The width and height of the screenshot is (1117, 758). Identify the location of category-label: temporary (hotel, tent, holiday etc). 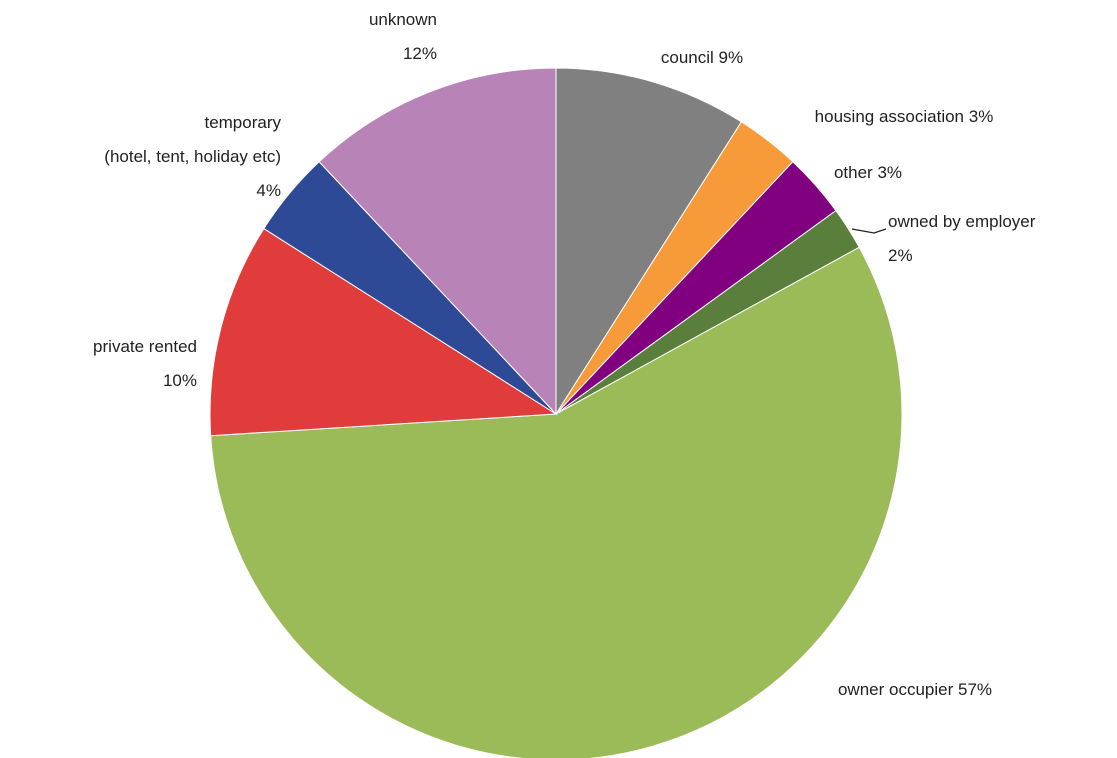
(192, 139).